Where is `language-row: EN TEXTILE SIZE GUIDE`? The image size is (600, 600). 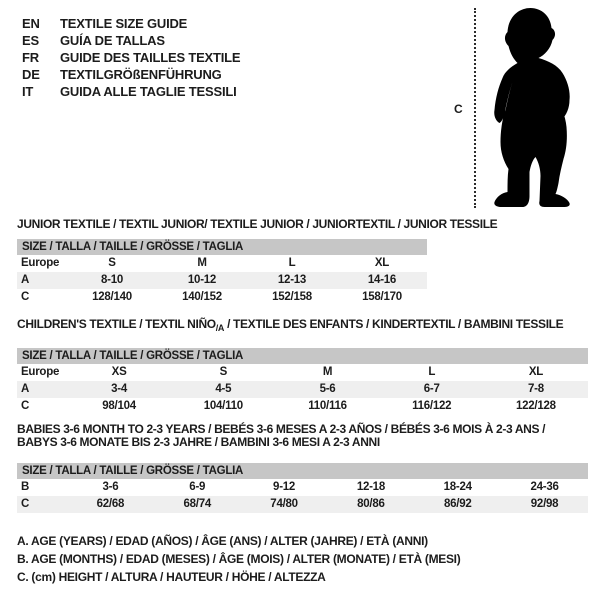 language-row: EN TEXTILE SIZE GUIDE is located at coordinates (131, 23).